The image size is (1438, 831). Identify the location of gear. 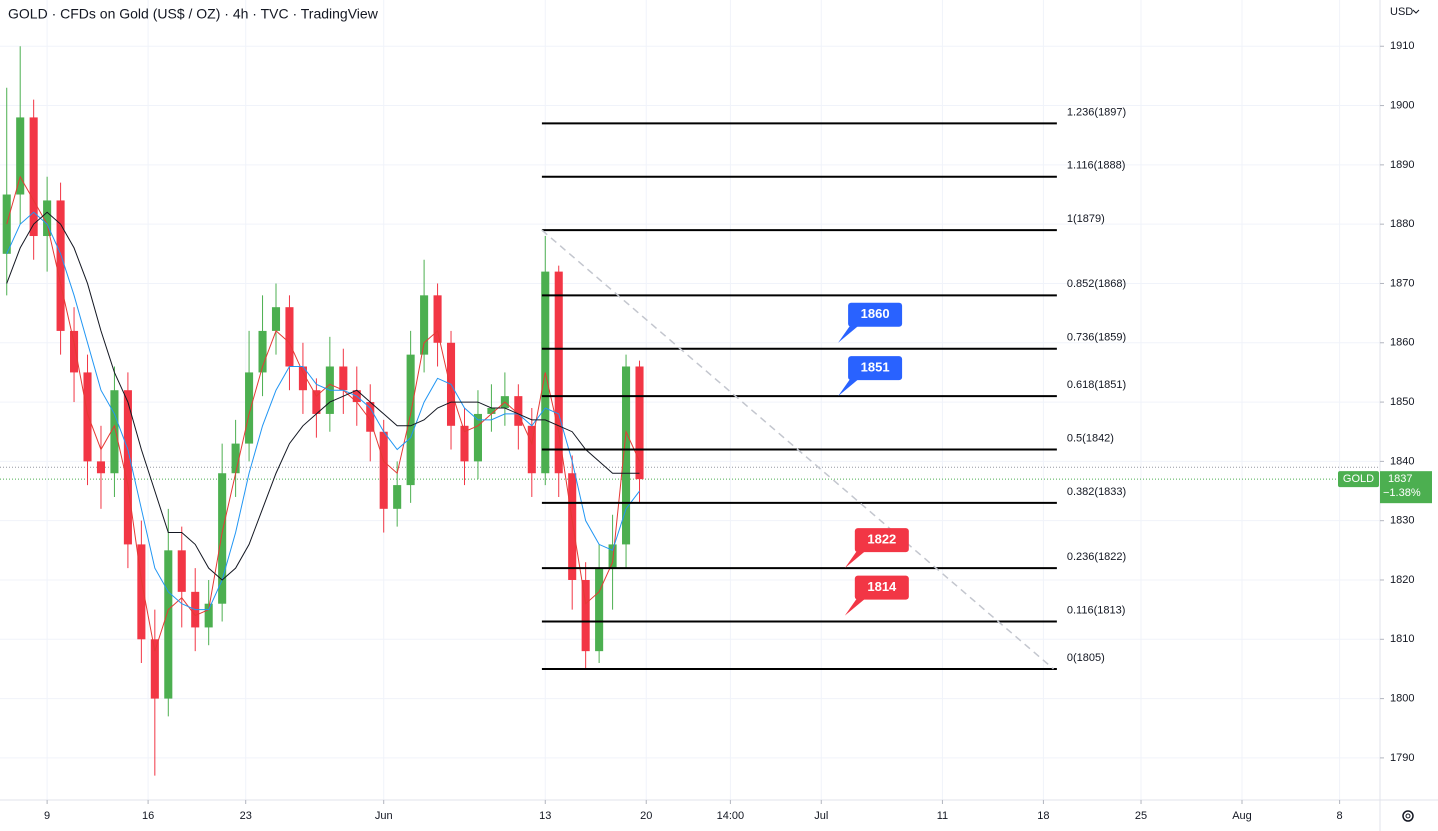
(1408, 816).